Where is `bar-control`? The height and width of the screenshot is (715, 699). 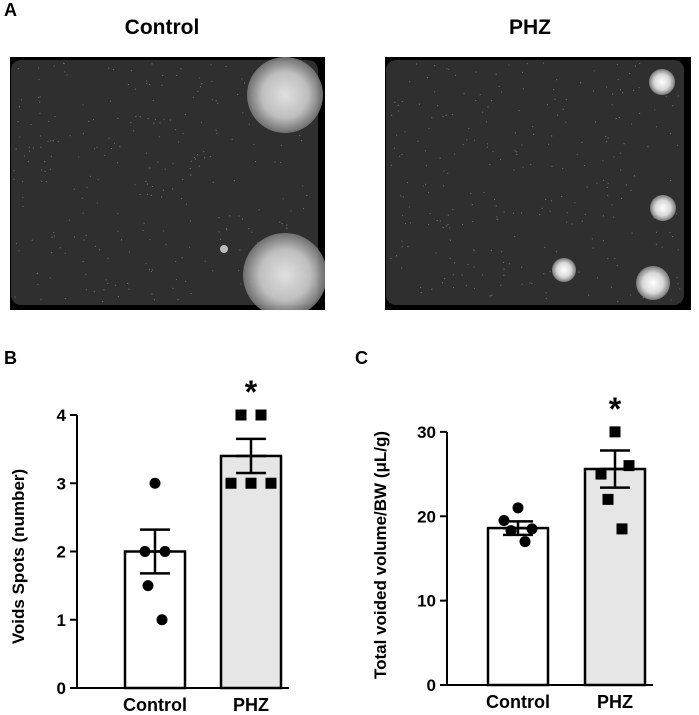 bar-control is located at coordinates (518, 606).